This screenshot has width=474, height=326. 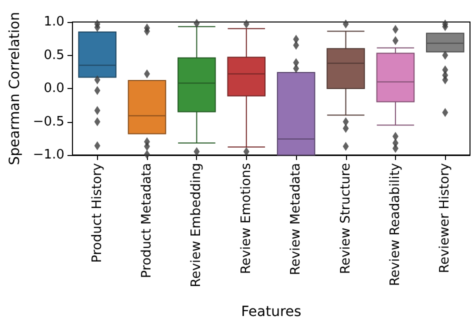 What do you see at coordinates (97, 212) in the screenshot?
I see `x-tick-label: Product History` at bounding box center [97, 212].